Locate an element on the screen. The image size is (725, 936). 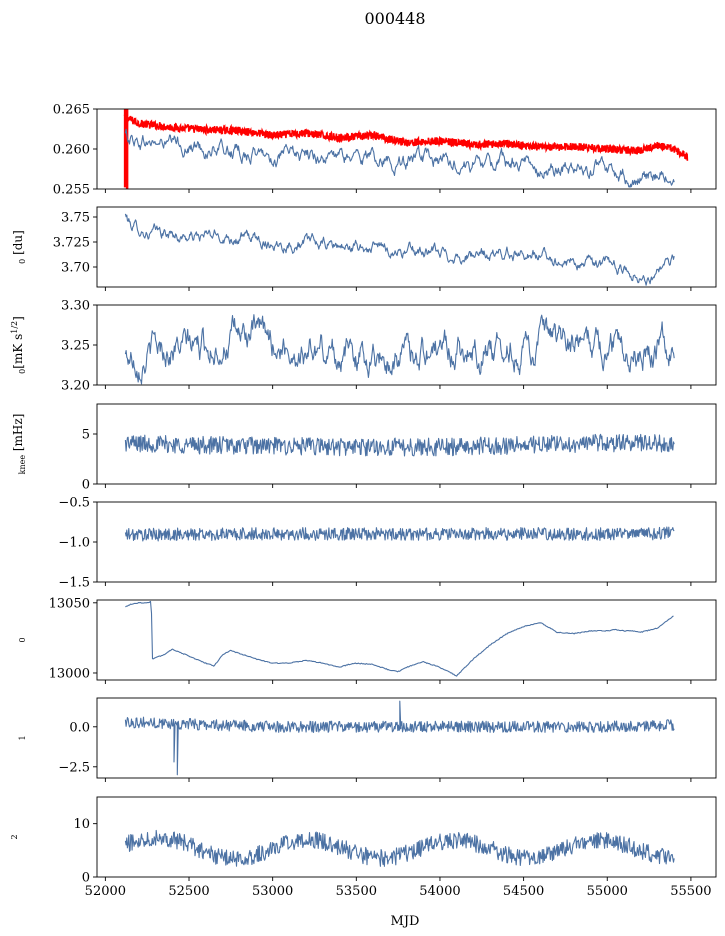
y-tick-label: 3.70 is located at coordinates (75, 268).